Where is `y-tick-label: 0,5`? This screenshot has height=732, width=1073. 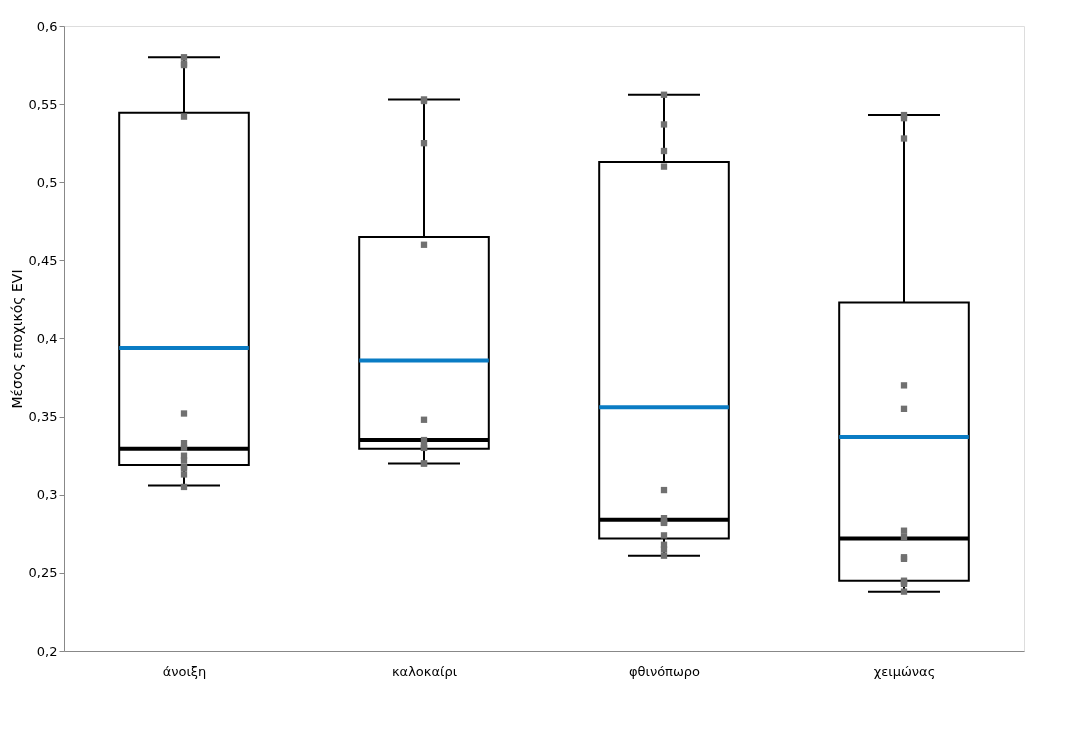
y-tick-label: 0,5 is located at coordinates (47, 182).